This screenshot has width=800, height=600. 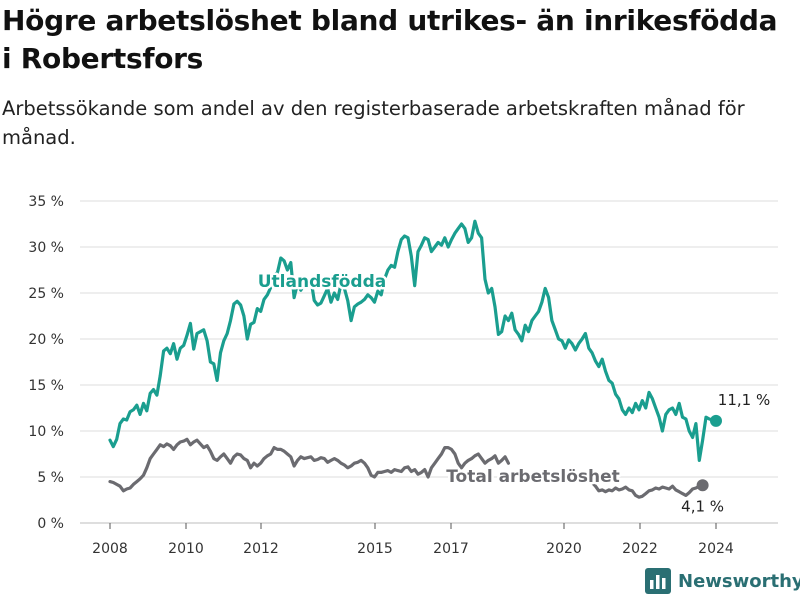 What do you see at coordinates (739, 581) in the screenshot?
I see `brand-name: Newsworthy` at bounding box center [739, 581].